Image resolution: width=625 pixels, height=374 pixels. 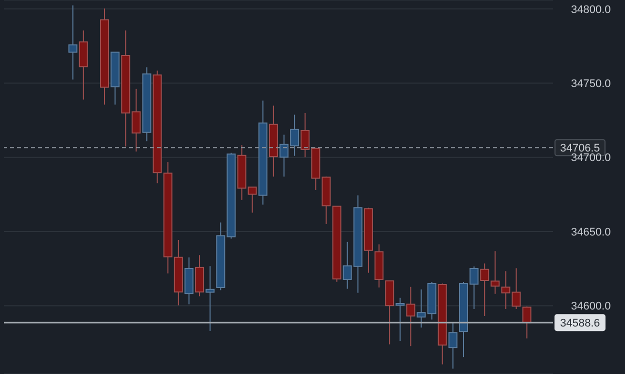 What do you see at coordinates (591, 84) in the screenshot?
I see `y-tick-label: 34750.0` at bounding box center [591, 84].